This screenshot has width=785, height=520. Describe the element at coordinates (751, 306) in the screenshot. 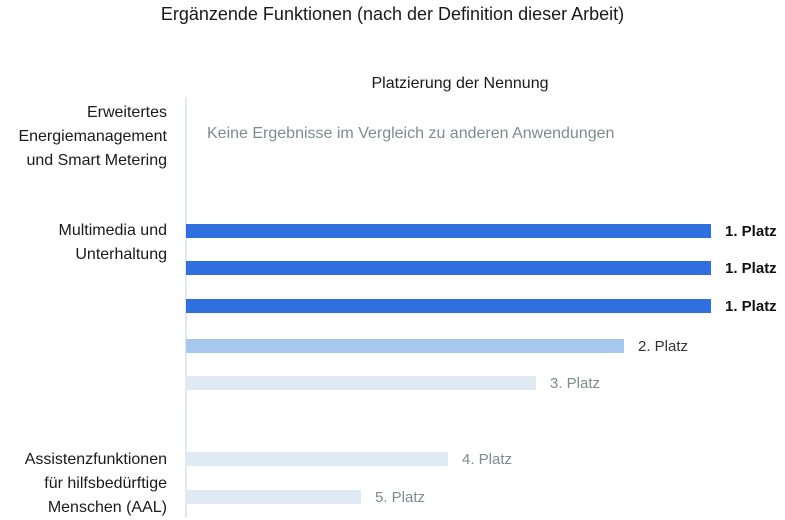

I see `bar-label-3: 1. Platz` at that location.